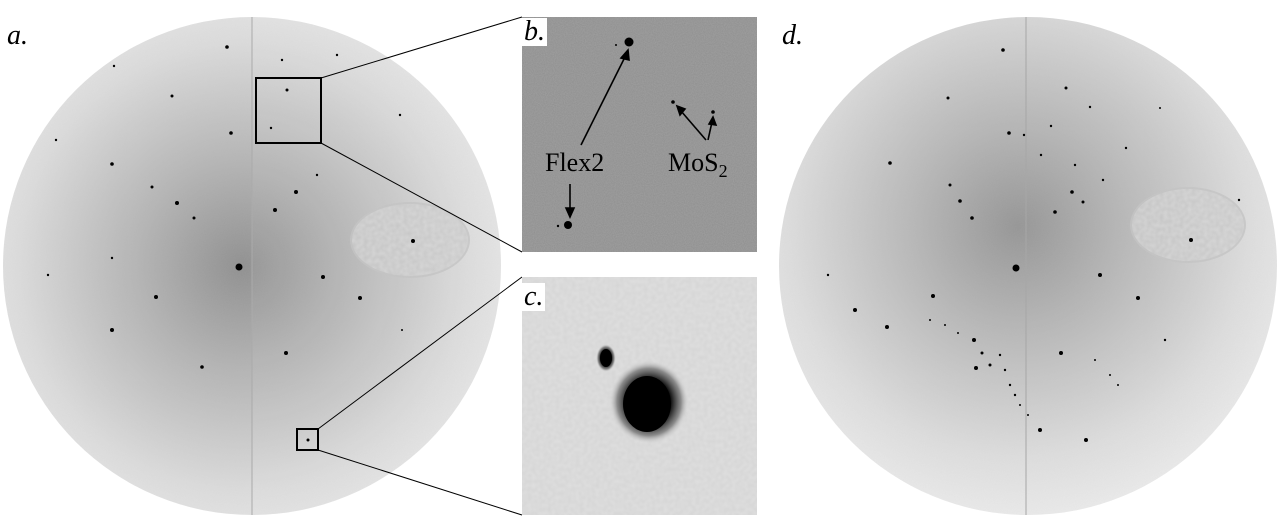  Describe the element at coordinates (575, 162) in the screenshot. I see `flex2-annotation: Flex2` at that location.